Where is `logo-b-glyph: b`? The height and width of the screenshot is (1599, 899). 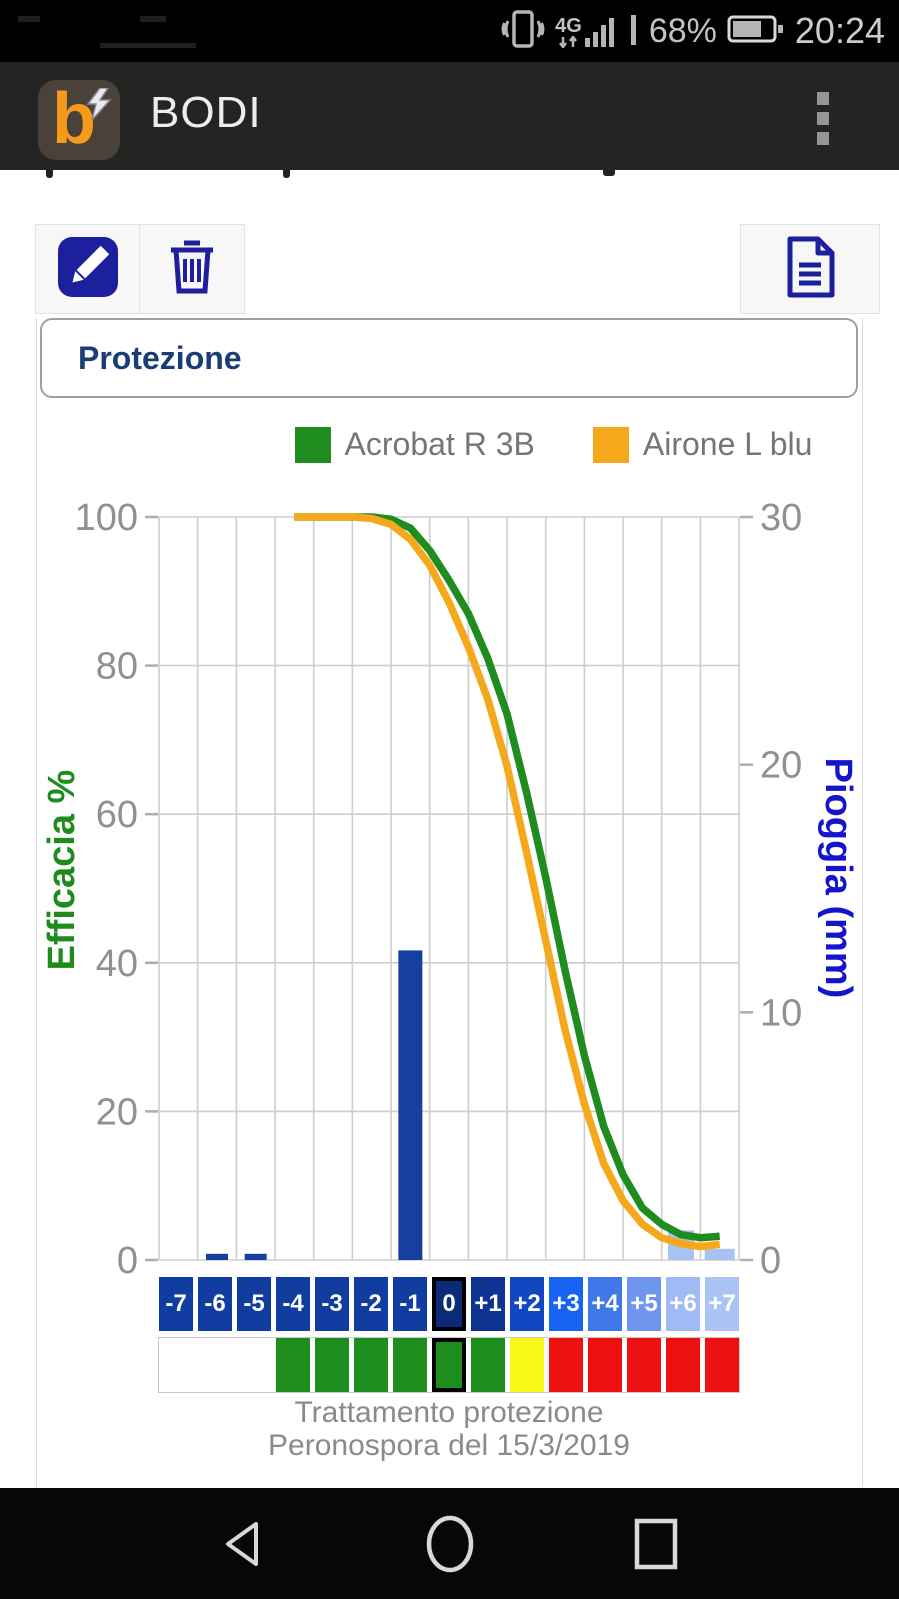 logo-b-glyph: b is located at coordinates (74, 119).